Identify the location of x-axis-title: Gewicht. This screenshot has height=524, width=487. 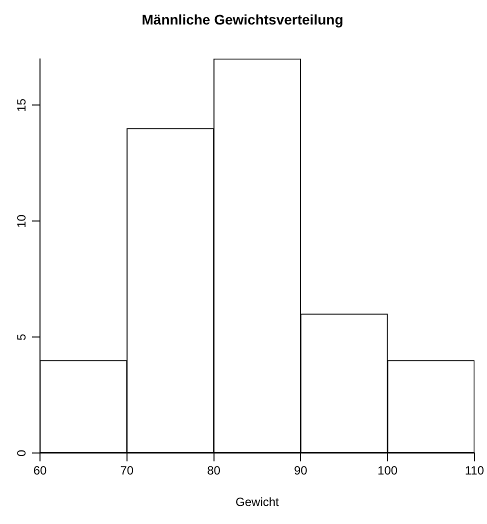
(258, 502).